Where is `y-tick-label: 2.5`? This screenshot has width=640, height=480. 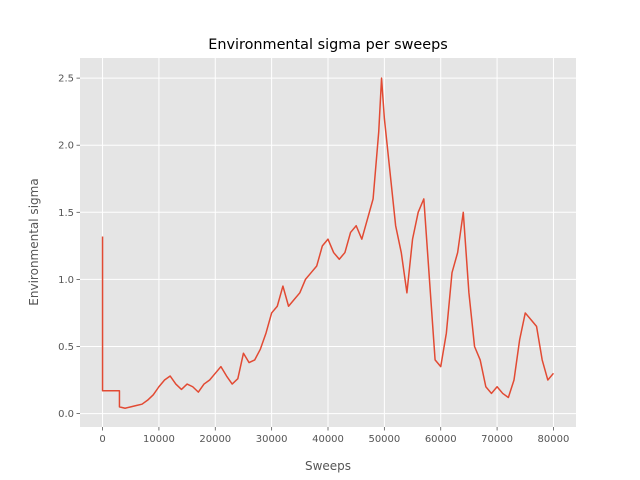
y-tick-label: 2.5 is located at coordinates (66, 79).